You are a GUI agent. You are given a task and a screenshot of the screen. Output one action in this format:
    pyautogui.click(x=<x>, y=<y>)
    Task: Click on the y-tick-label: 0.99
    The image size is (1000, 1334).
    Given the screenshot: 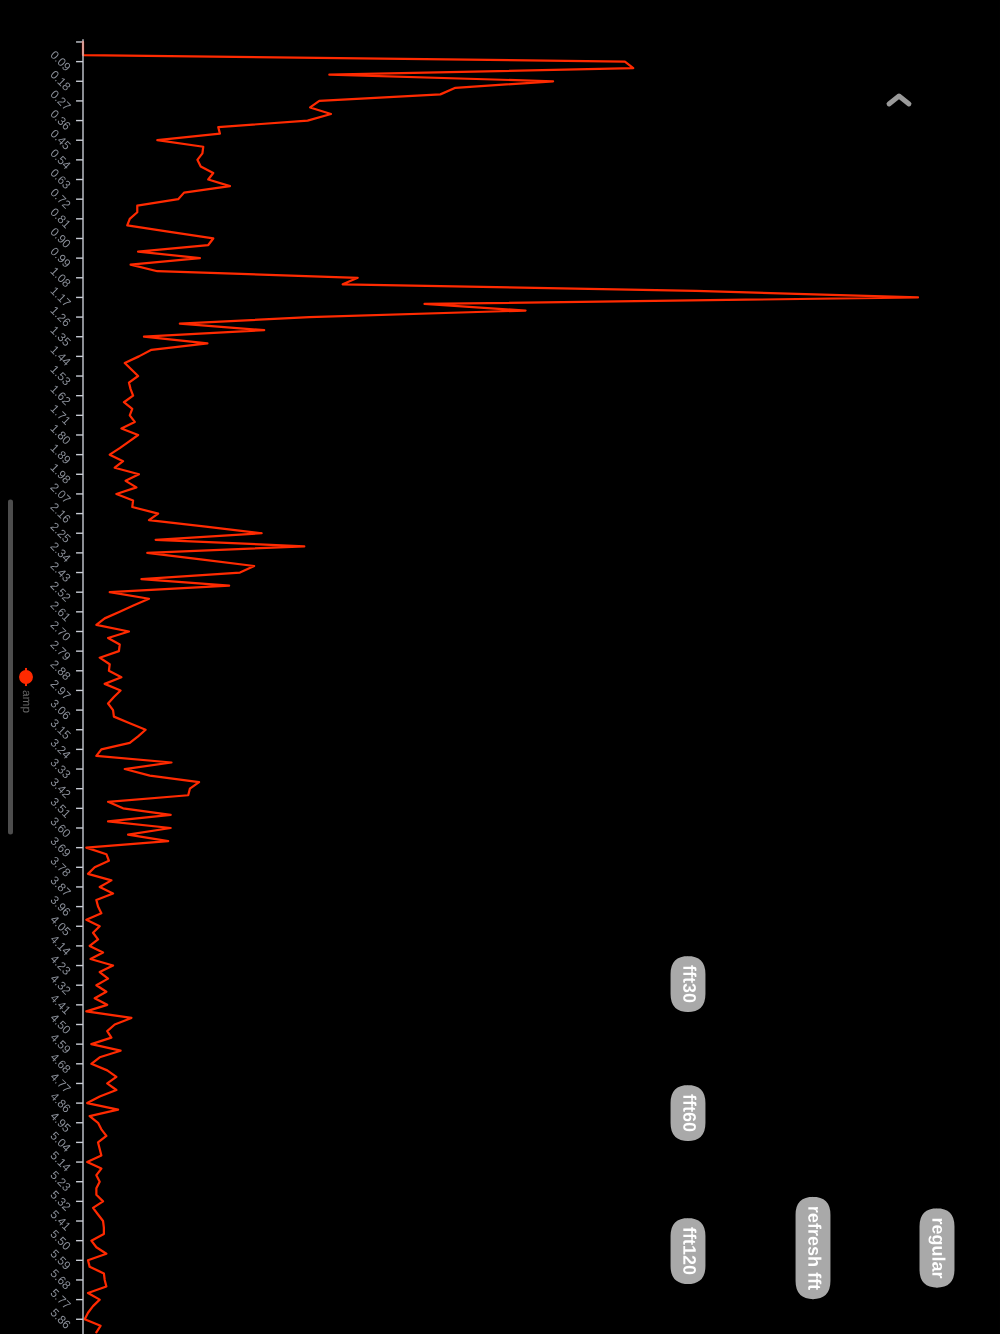 What is the action you would take?
    pyautogui.click(x=60, y=257)
    